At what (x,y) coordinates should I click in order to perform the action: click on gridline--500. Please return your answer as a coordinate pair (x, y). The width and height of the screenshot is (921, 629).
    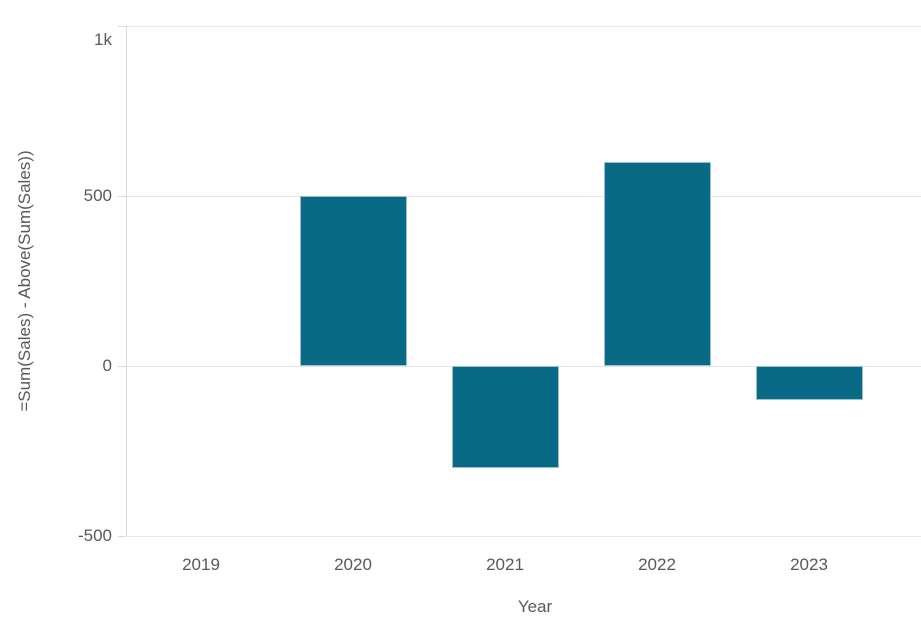
    Looking at the image, I should click on (523, 536).